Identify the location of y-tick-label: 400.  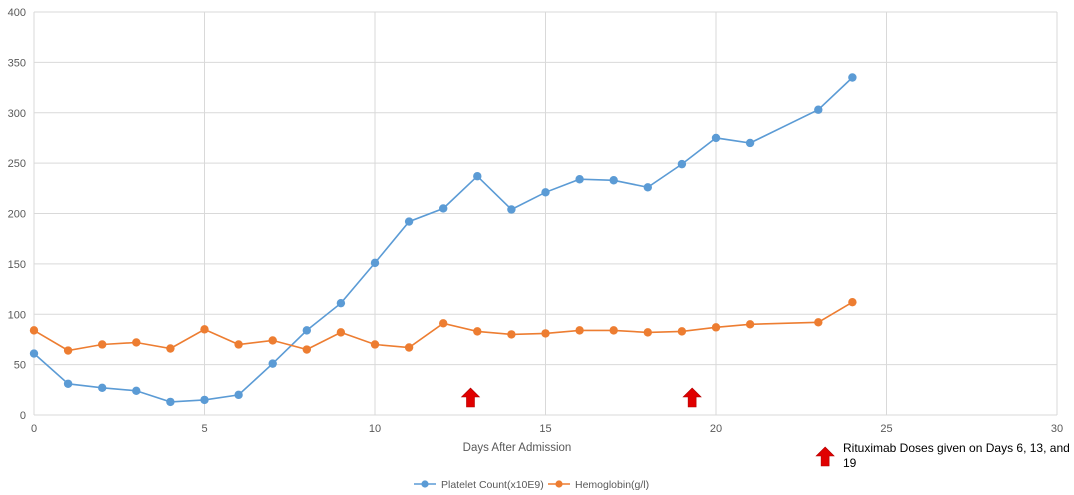
(17, 13).